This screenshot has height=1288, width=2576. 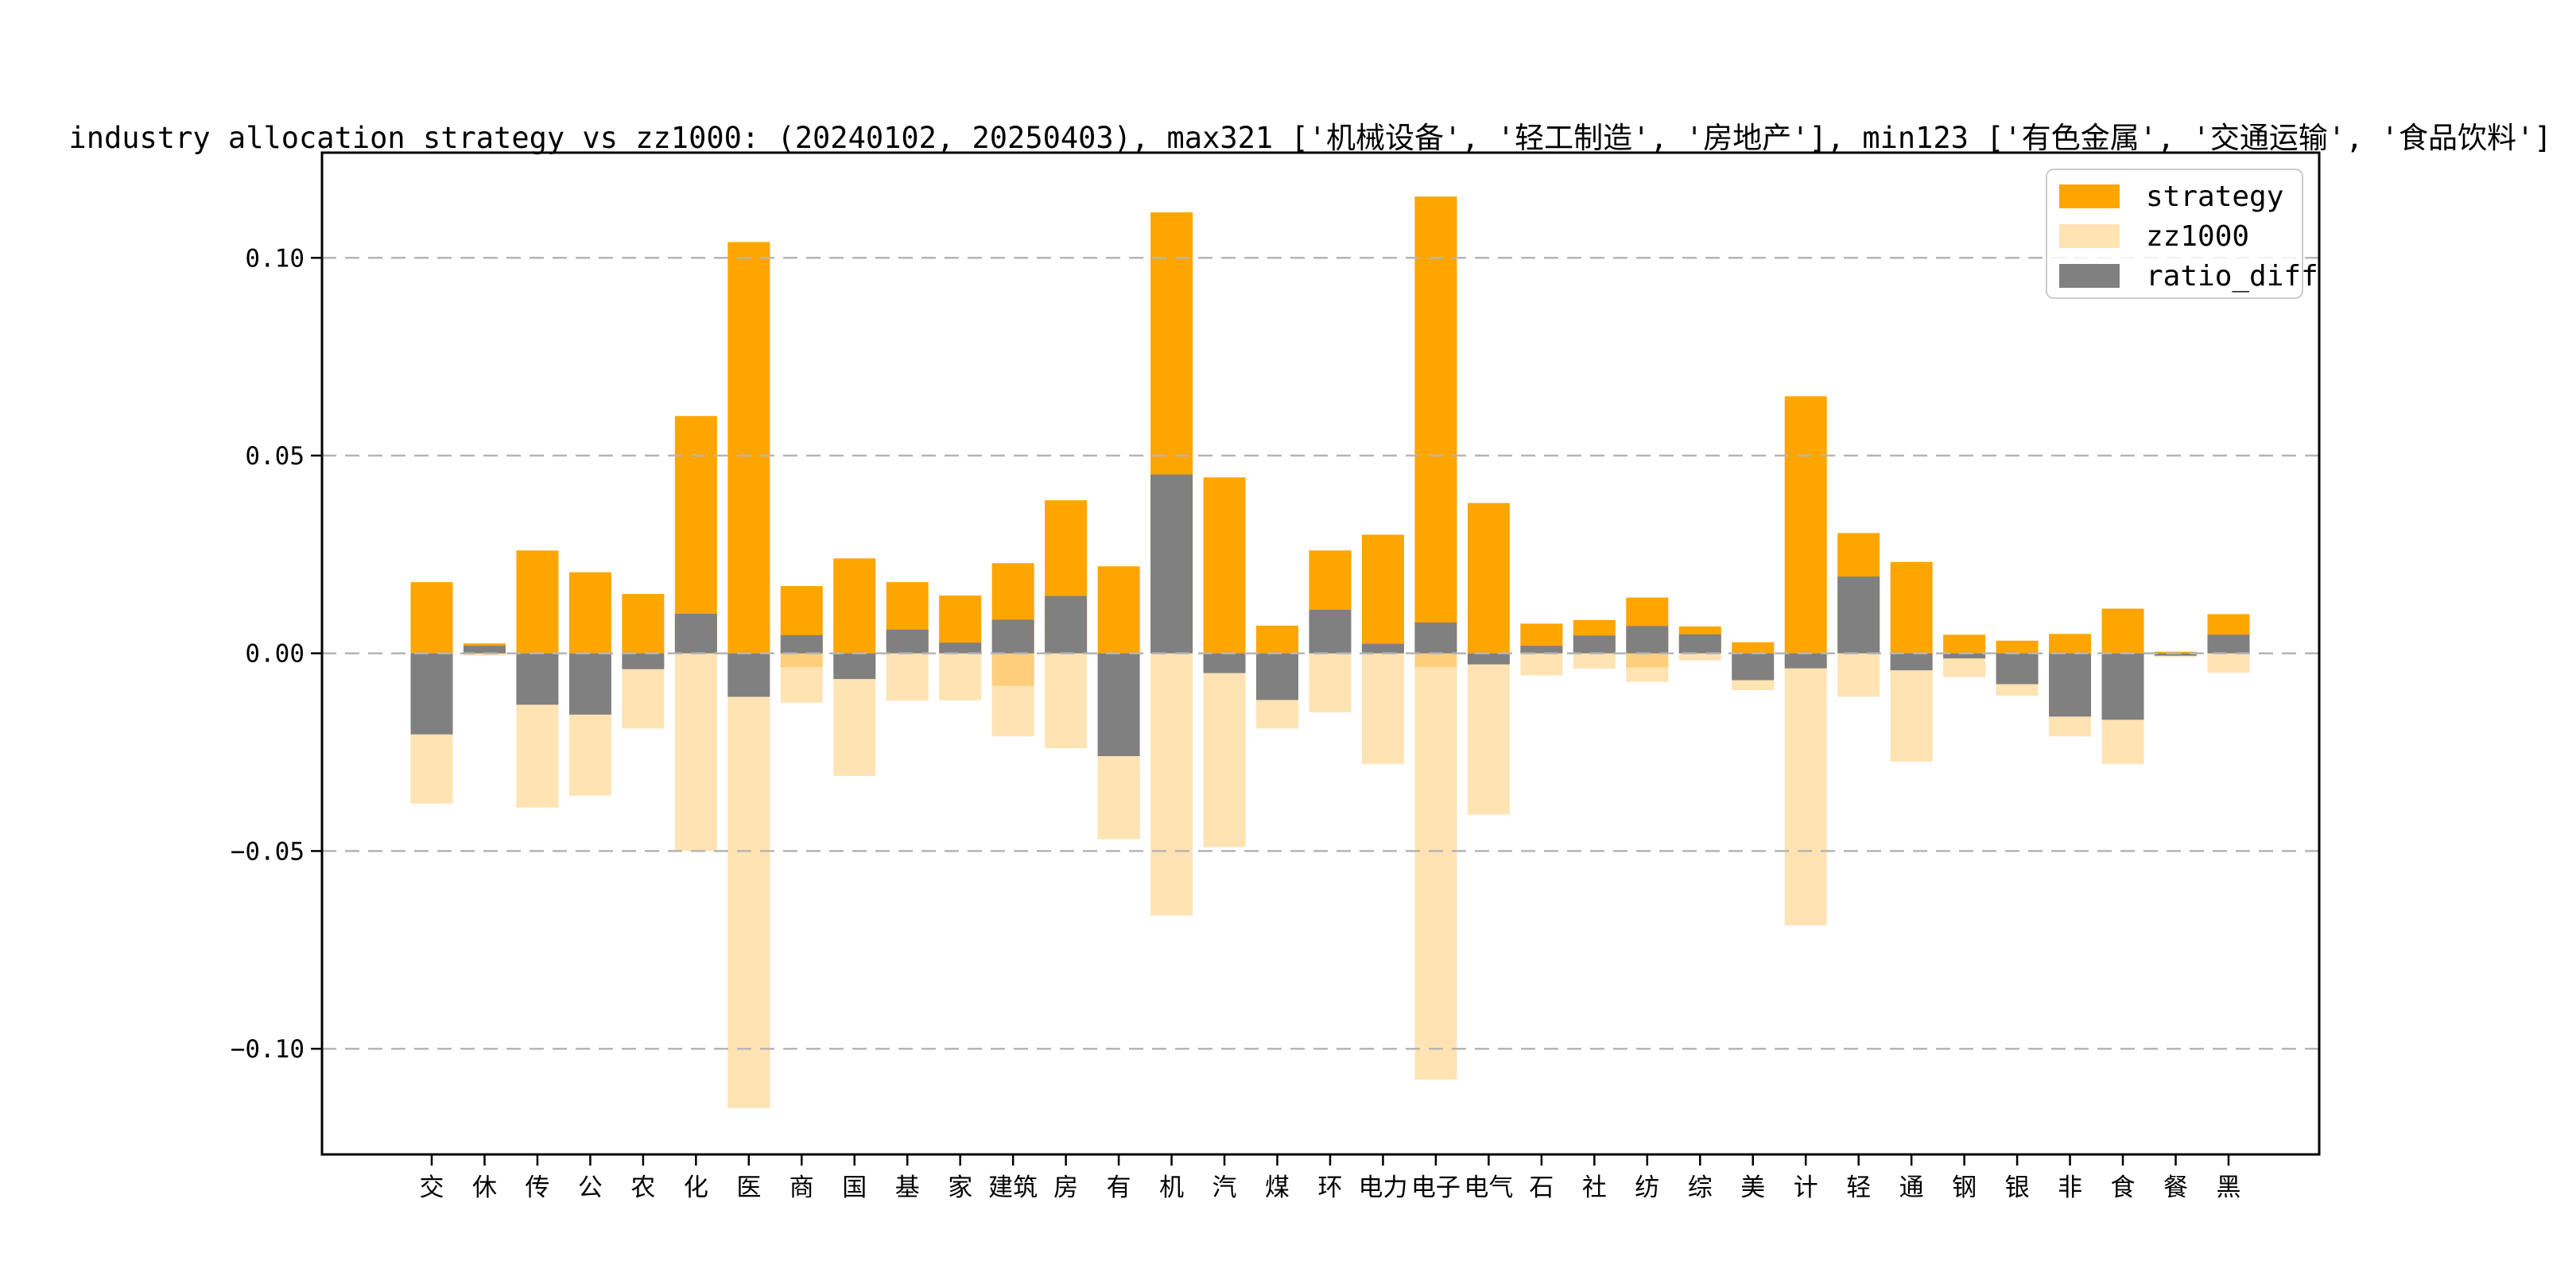 What do you see at coordinates (1806, 525) in the screenshot?
I see `bar-strategy-计` at bounding box center [1806, 525].